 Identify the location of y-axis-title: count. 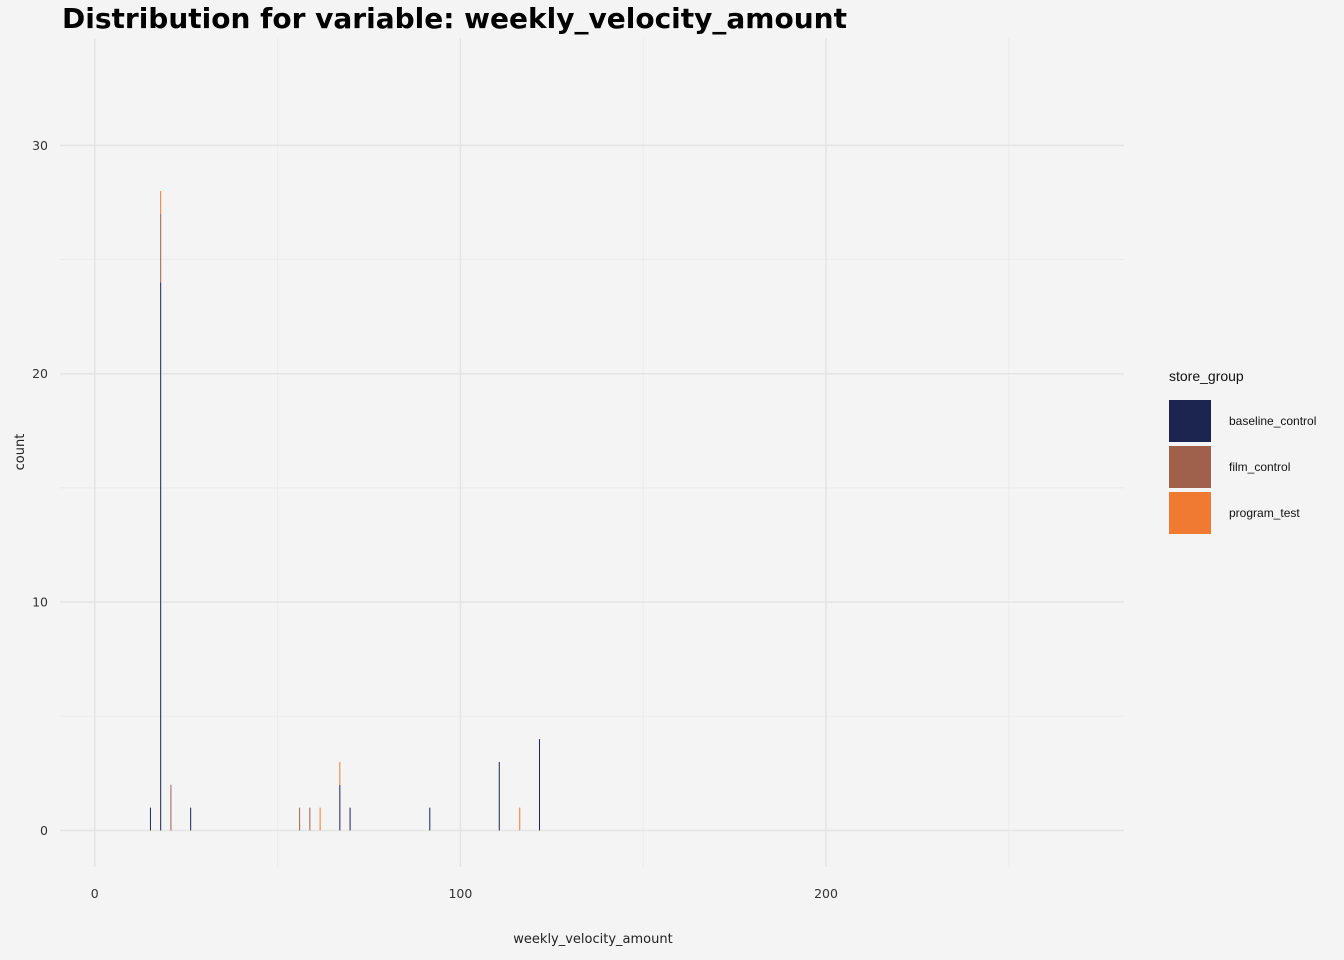
(20, 452).